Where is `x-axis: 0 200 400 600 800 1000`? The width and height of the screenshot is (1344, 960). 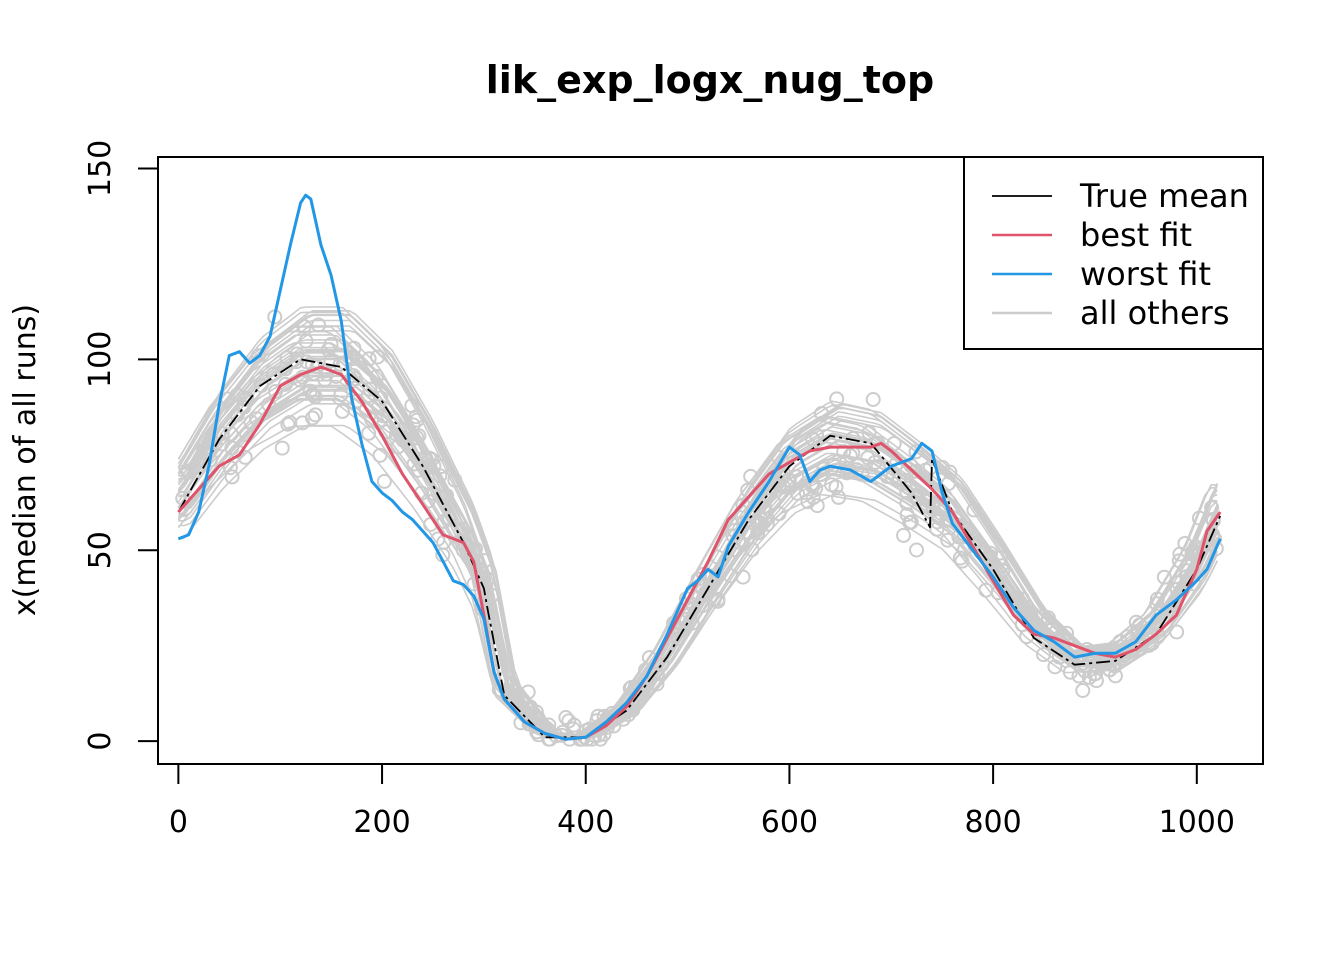
x-axis: 0 200 400 600 800 1000 is located at coordinates (702, 801).